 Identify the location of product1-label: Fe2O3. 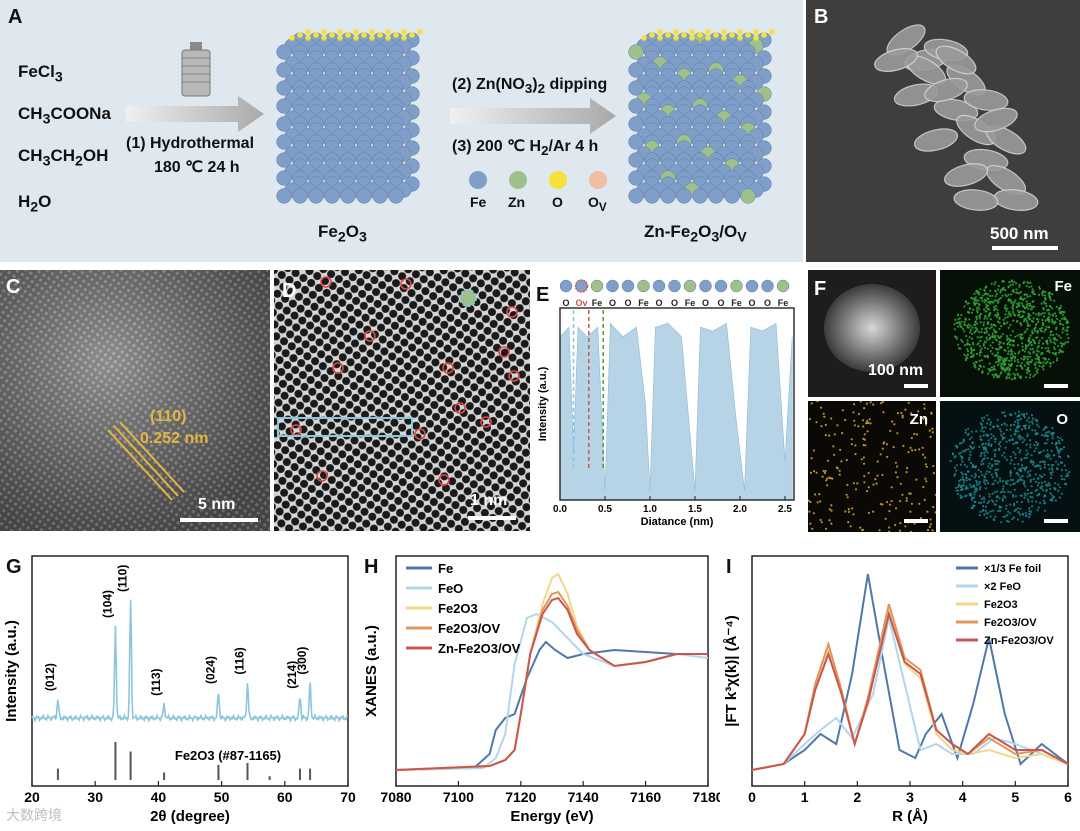
(342, 234).